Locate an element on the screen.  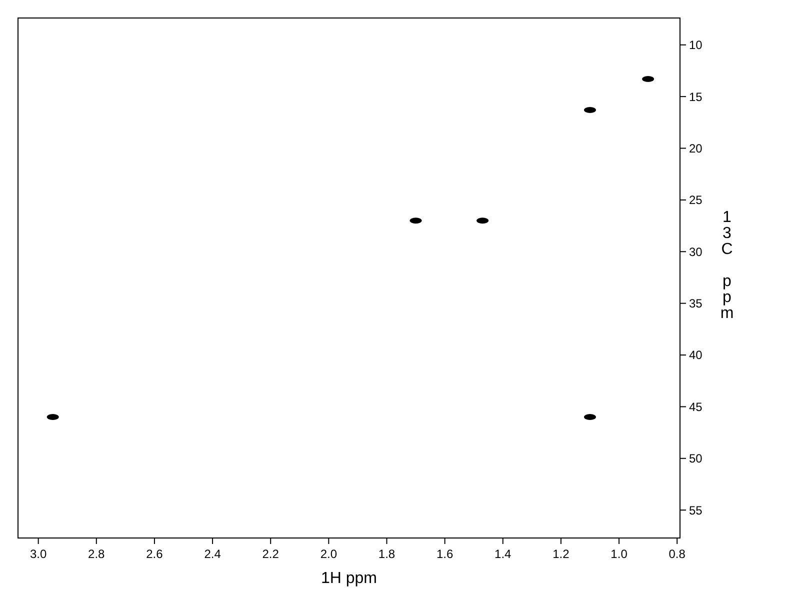
x-tick-label: 1.2 is located at coordinates (561, 554).